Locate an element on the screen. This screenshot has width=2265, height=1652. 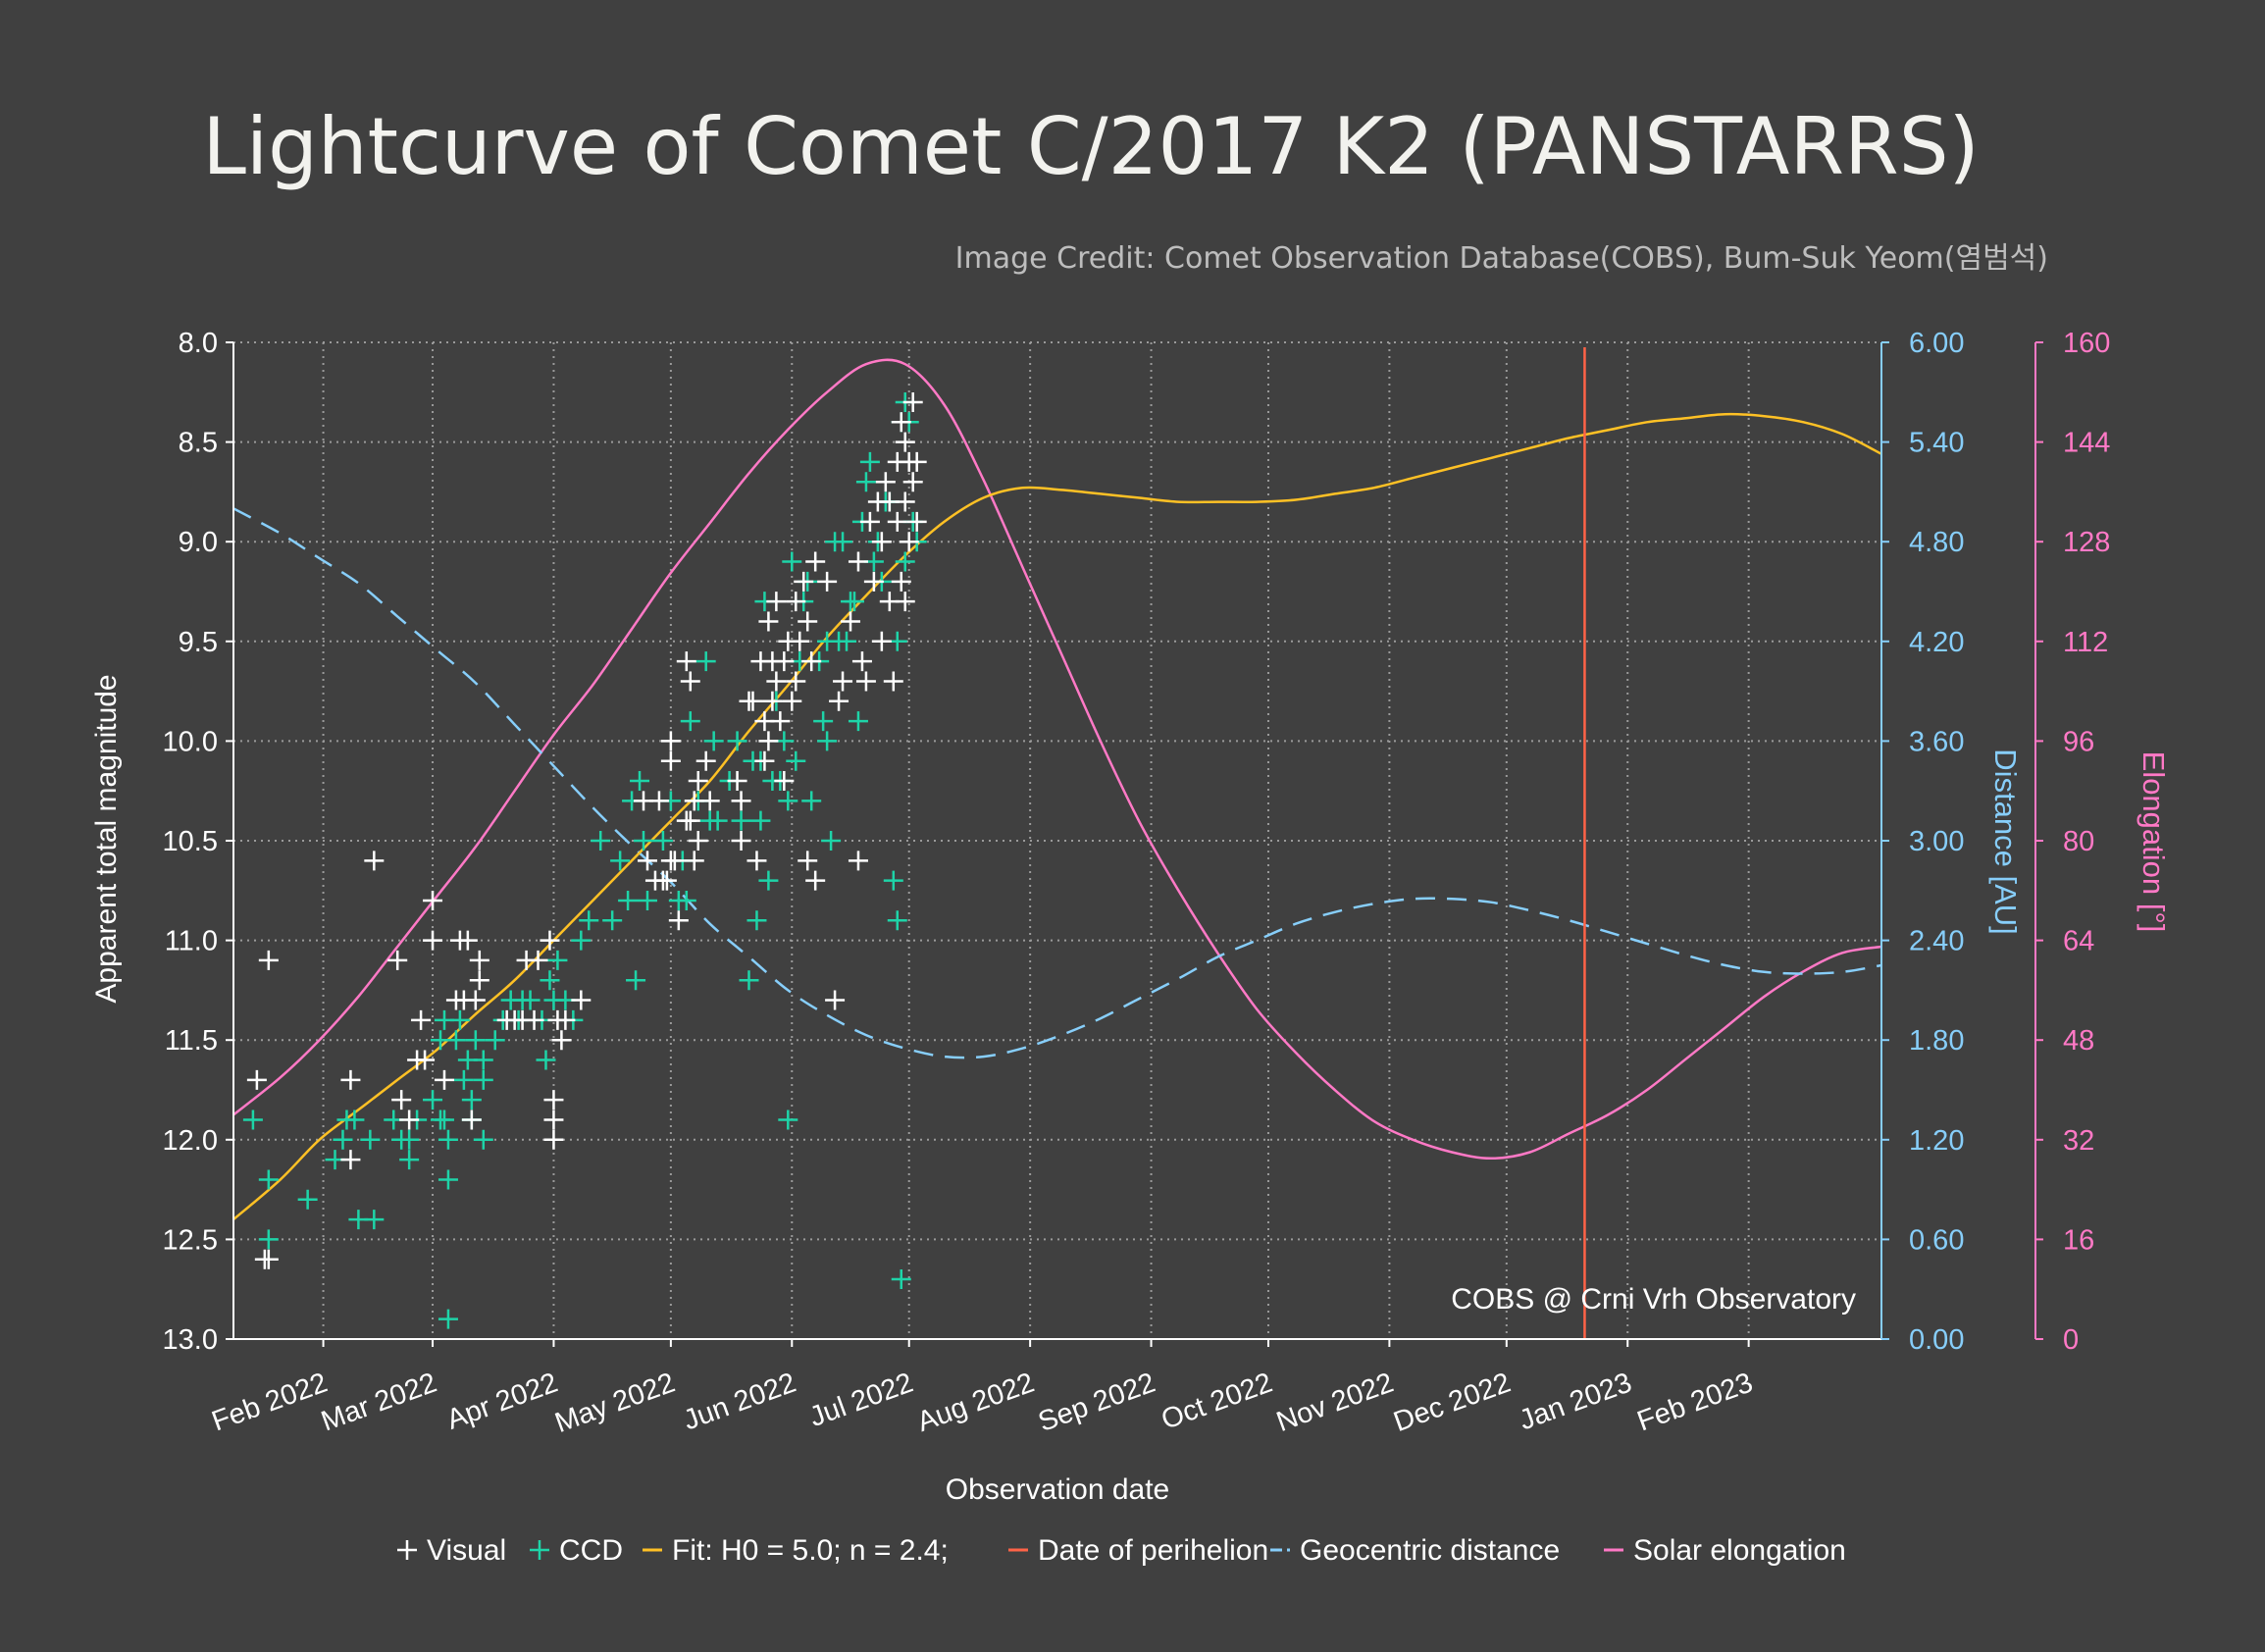
y-tick-label: 9.5 is located at coordinates (198, 642).